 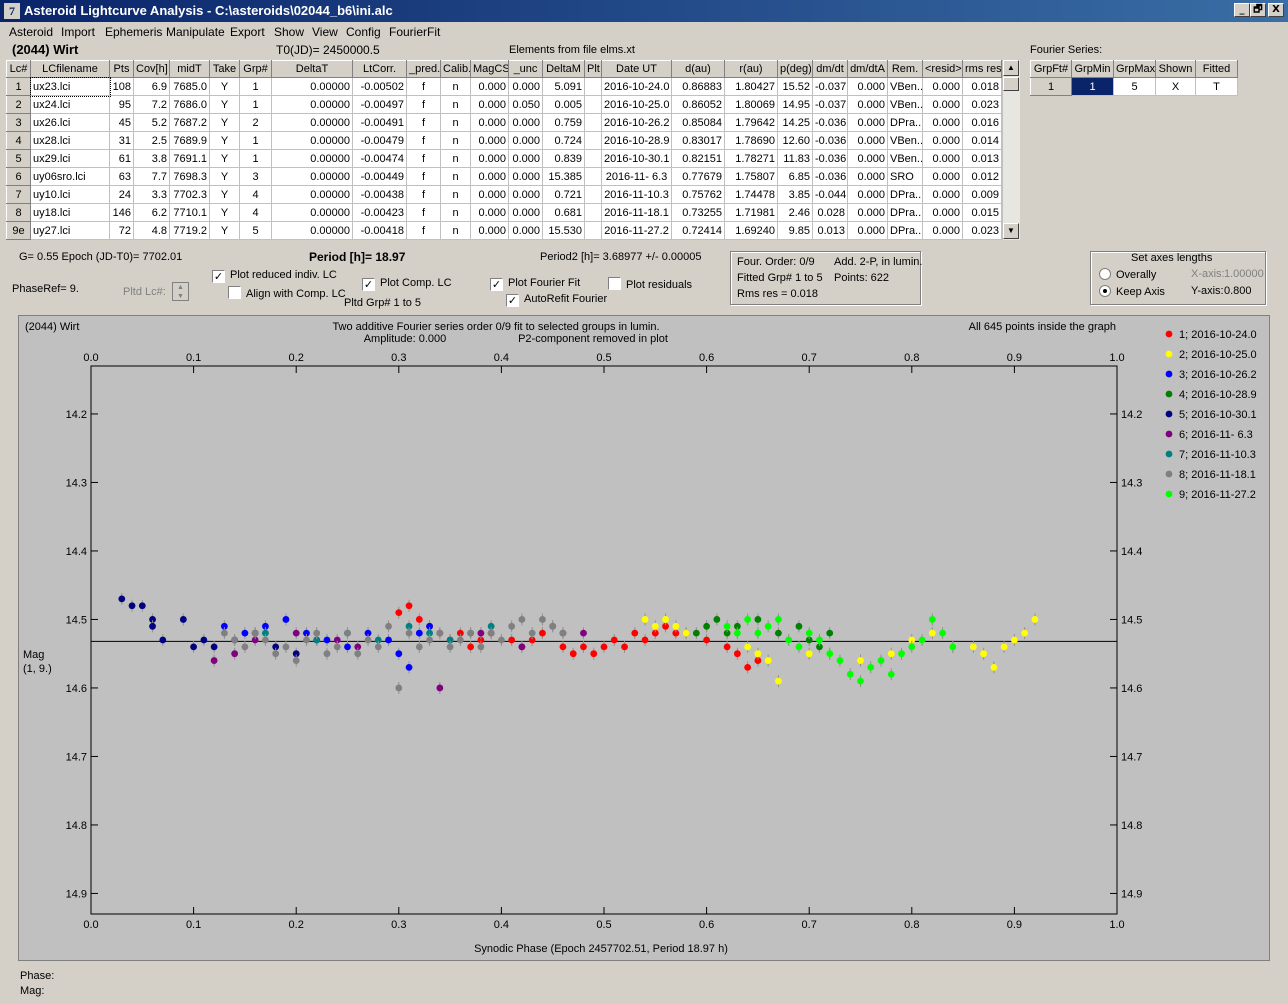 What do you see at coordinates (151, 69) in the screenshot?
I see `column-header: Cov[h]` at bounding box center [151, 69].